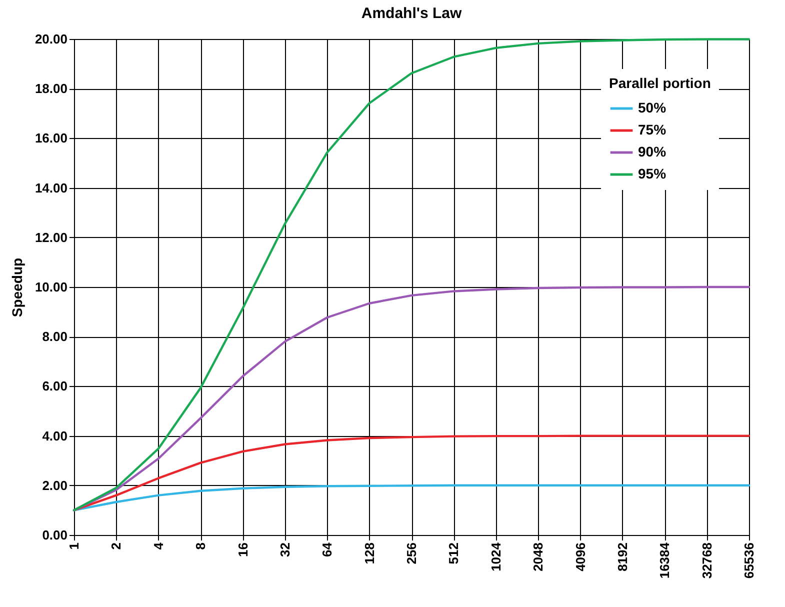 Image resolution: width=785 pixels, height=607 pixels. I want to click on y-tick-label: 16.00, so click(51, 138).